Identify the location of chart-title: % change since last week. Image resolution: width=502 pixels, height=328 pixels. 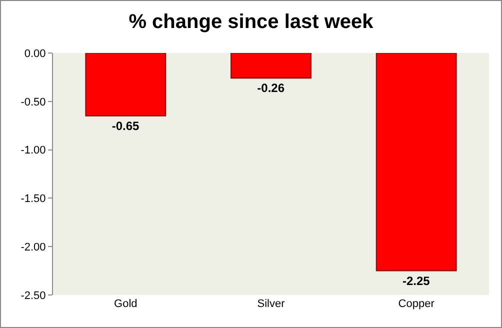
(251, 22).